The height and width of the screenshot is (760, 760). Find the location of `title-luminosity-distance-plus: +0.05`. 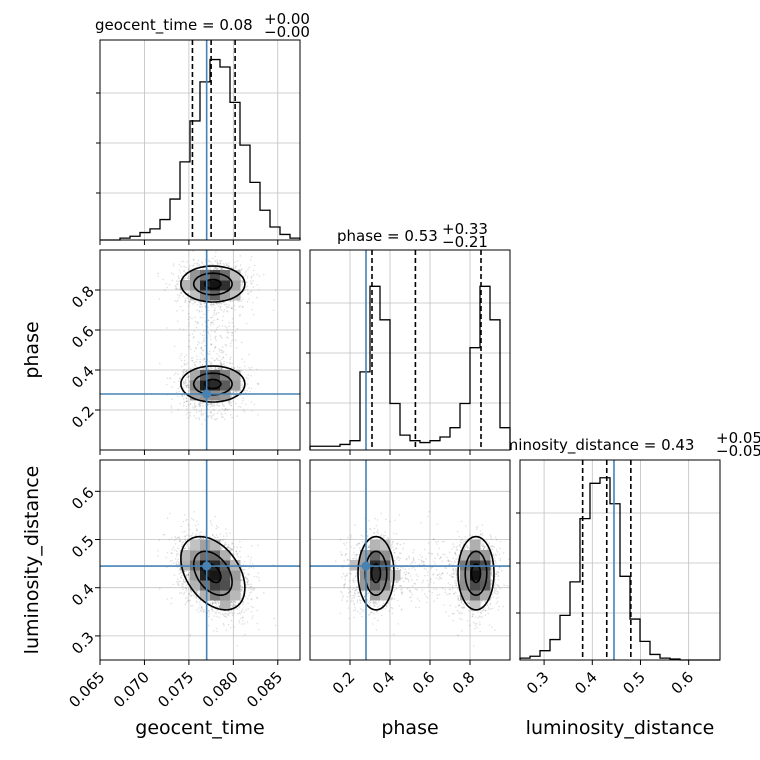

title-luminosity-distance-plus: +0.05 is located at coordinates (738, 438).